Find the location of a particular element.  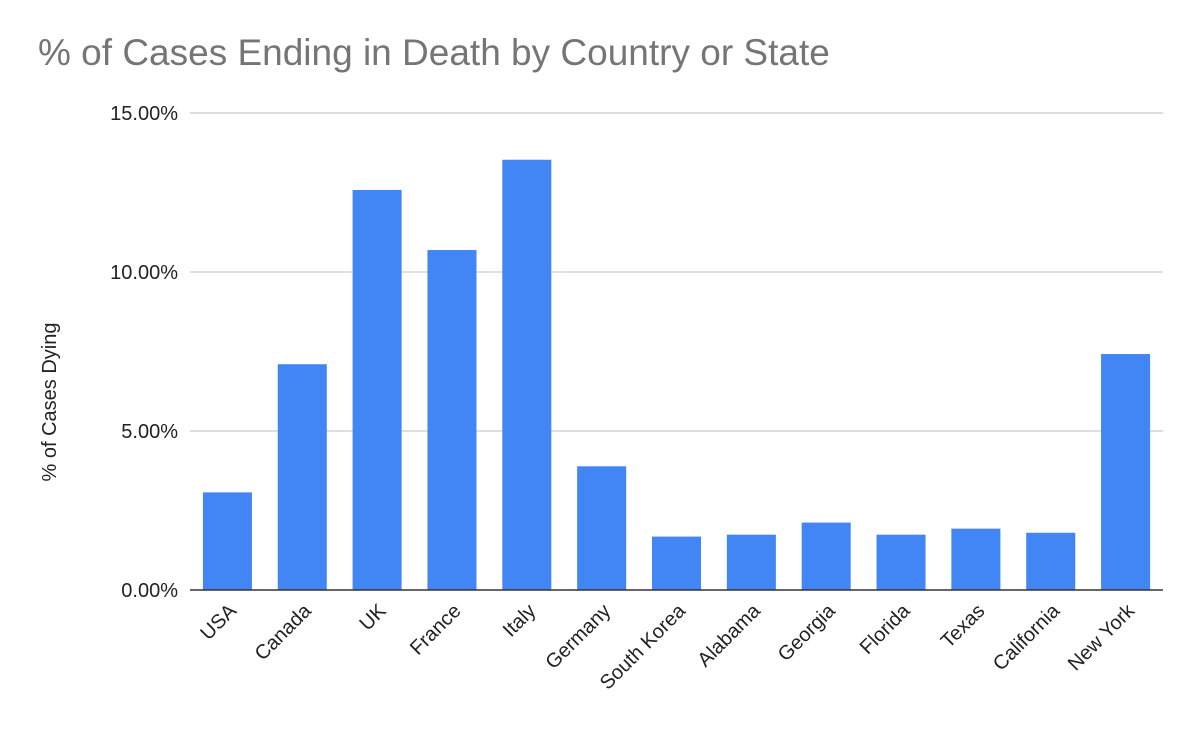

bar-usa is located at coordinates (227, 541).